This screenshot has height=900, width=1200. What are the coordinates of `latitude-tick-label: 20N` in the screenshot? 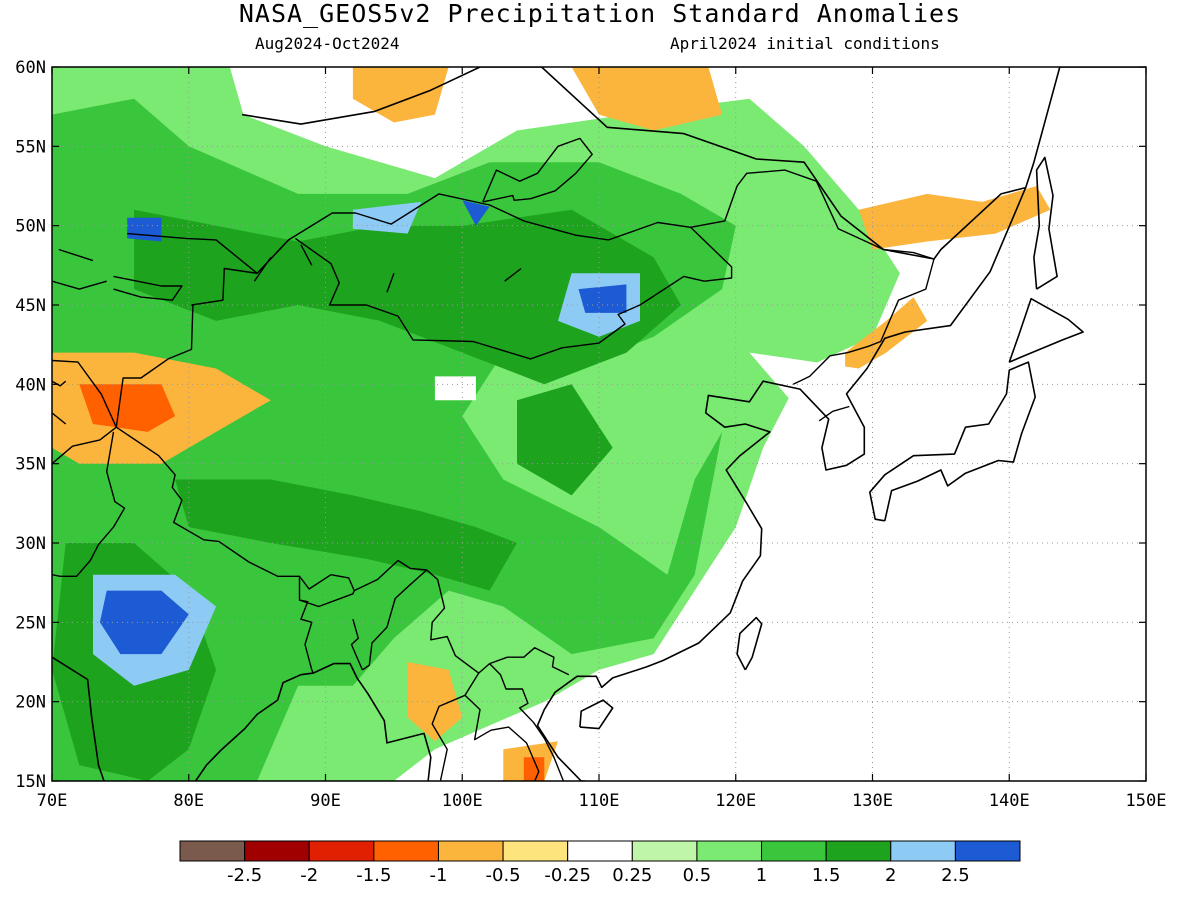 It's located at (30, 703).